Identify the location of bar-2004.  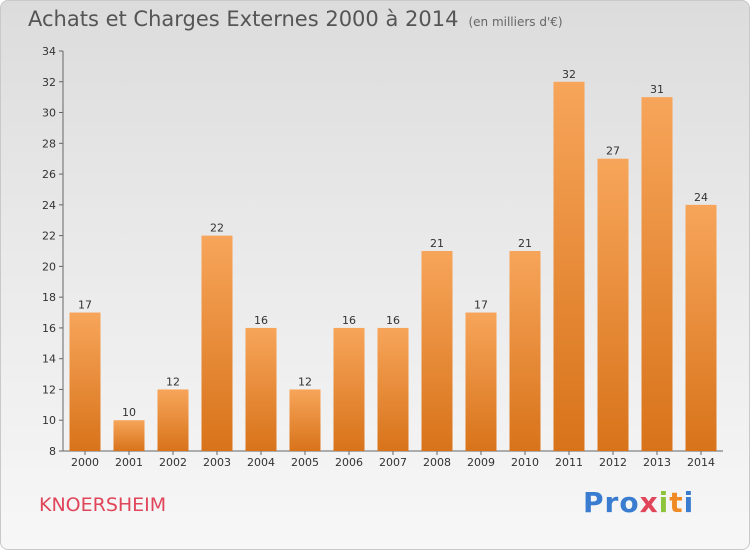
(261, 389).